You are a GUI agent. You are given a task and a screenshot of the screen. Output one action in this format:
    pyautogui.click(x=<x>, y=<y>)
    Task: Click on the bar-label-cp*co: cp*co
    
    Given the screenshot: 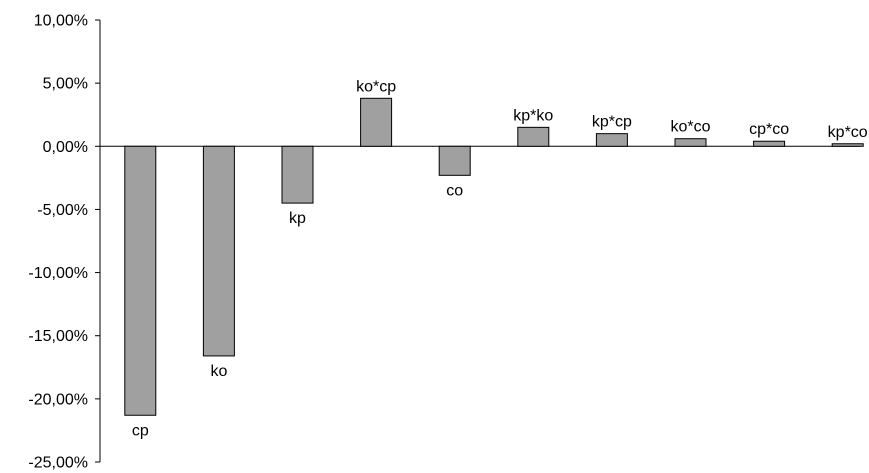 What is the action you would take?
    pyautogui.click(x=769, y=129)
    